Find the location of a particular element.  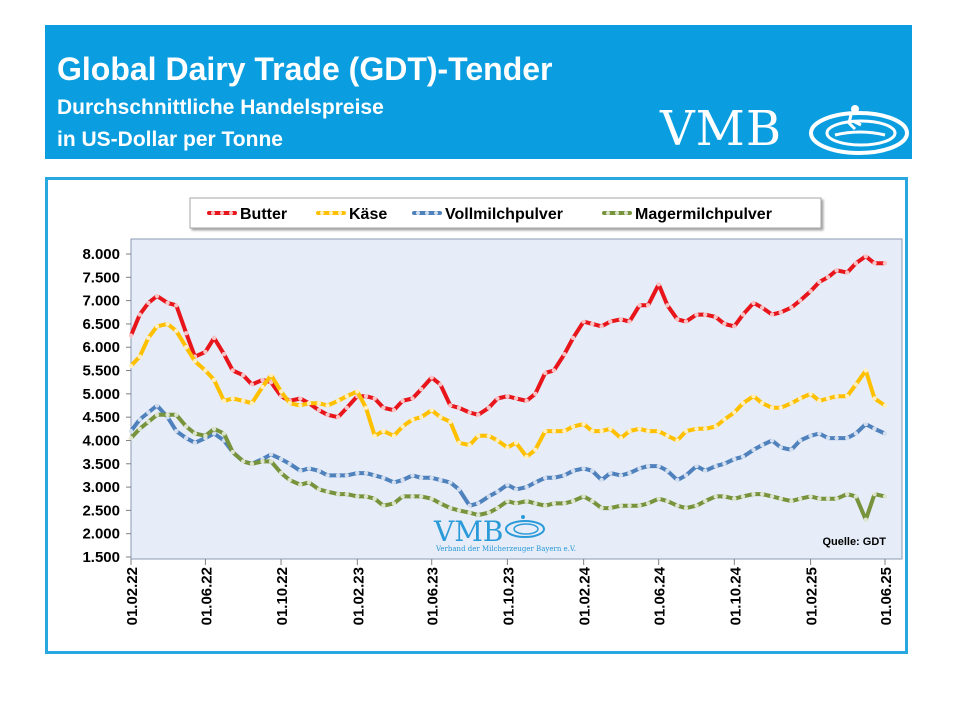

legend-item: Käse is located at coordinates (351, 214).